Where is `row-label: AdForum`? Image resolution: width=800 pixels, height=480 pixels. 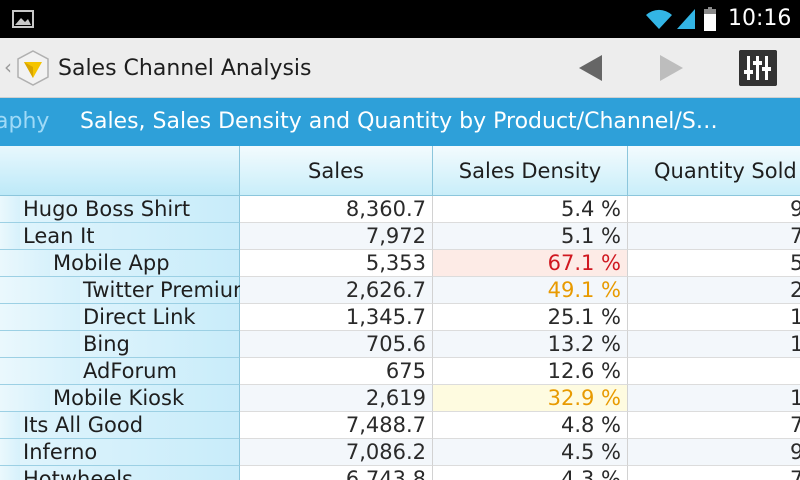
row-label: AdForum is located at coordinates (130, 371).